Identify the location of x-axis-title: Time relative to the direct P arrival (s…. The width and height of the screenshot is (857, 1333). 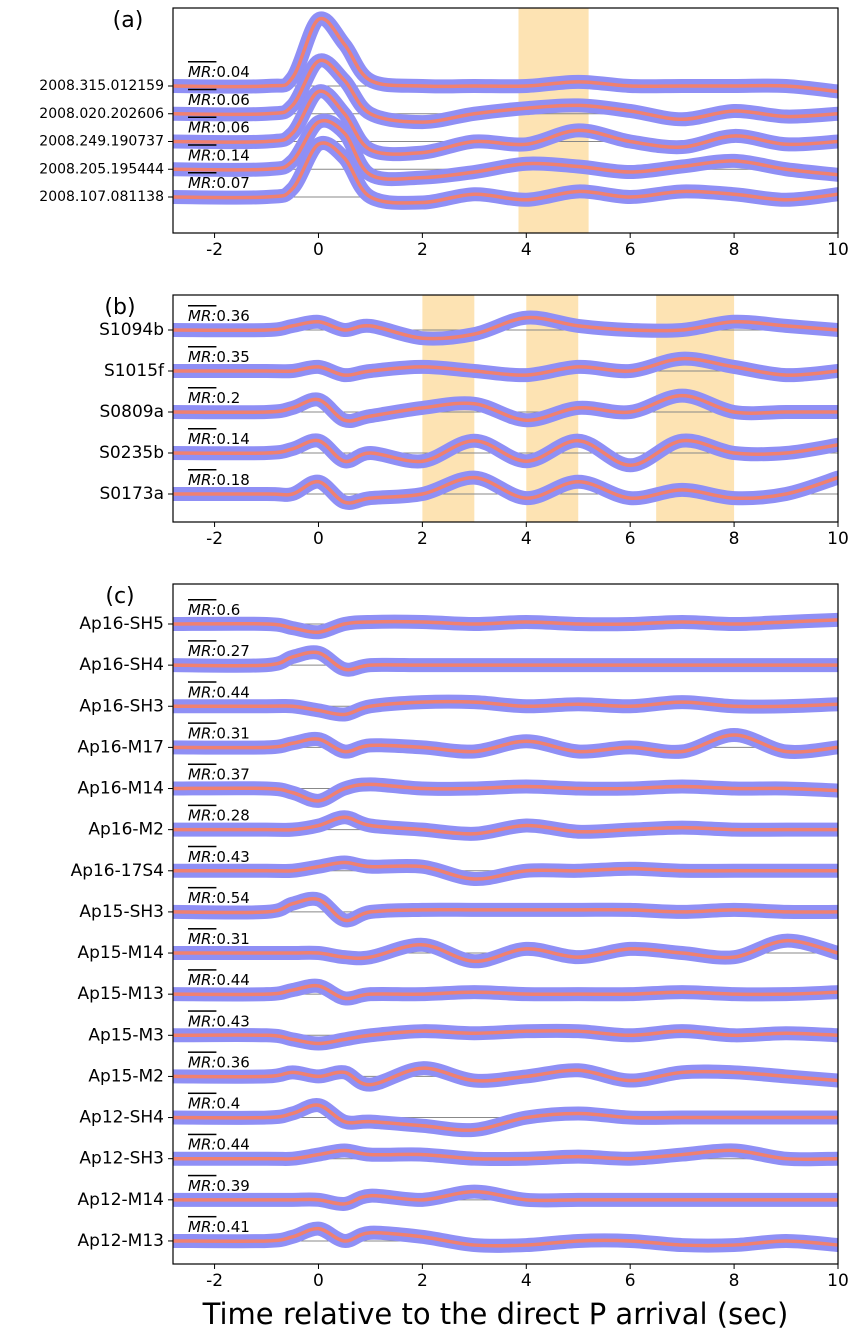
(495, 1314).